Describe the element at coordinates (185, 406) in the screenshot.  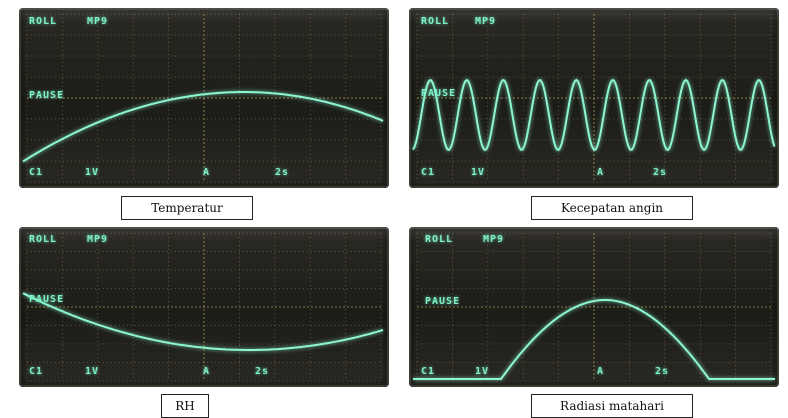
I see `caption-rh: RH` at that location.